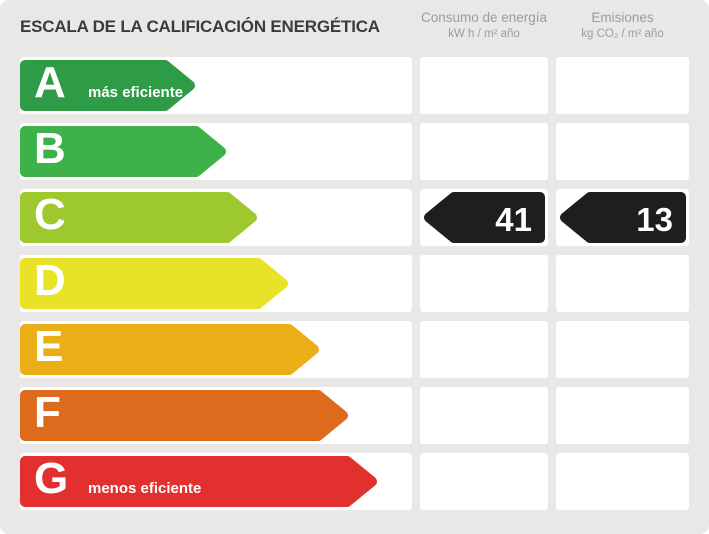  What do you see at coordinates (50, 148) in the screenshot?
I see `grade-letter: B` at bounding box center [50, 148].